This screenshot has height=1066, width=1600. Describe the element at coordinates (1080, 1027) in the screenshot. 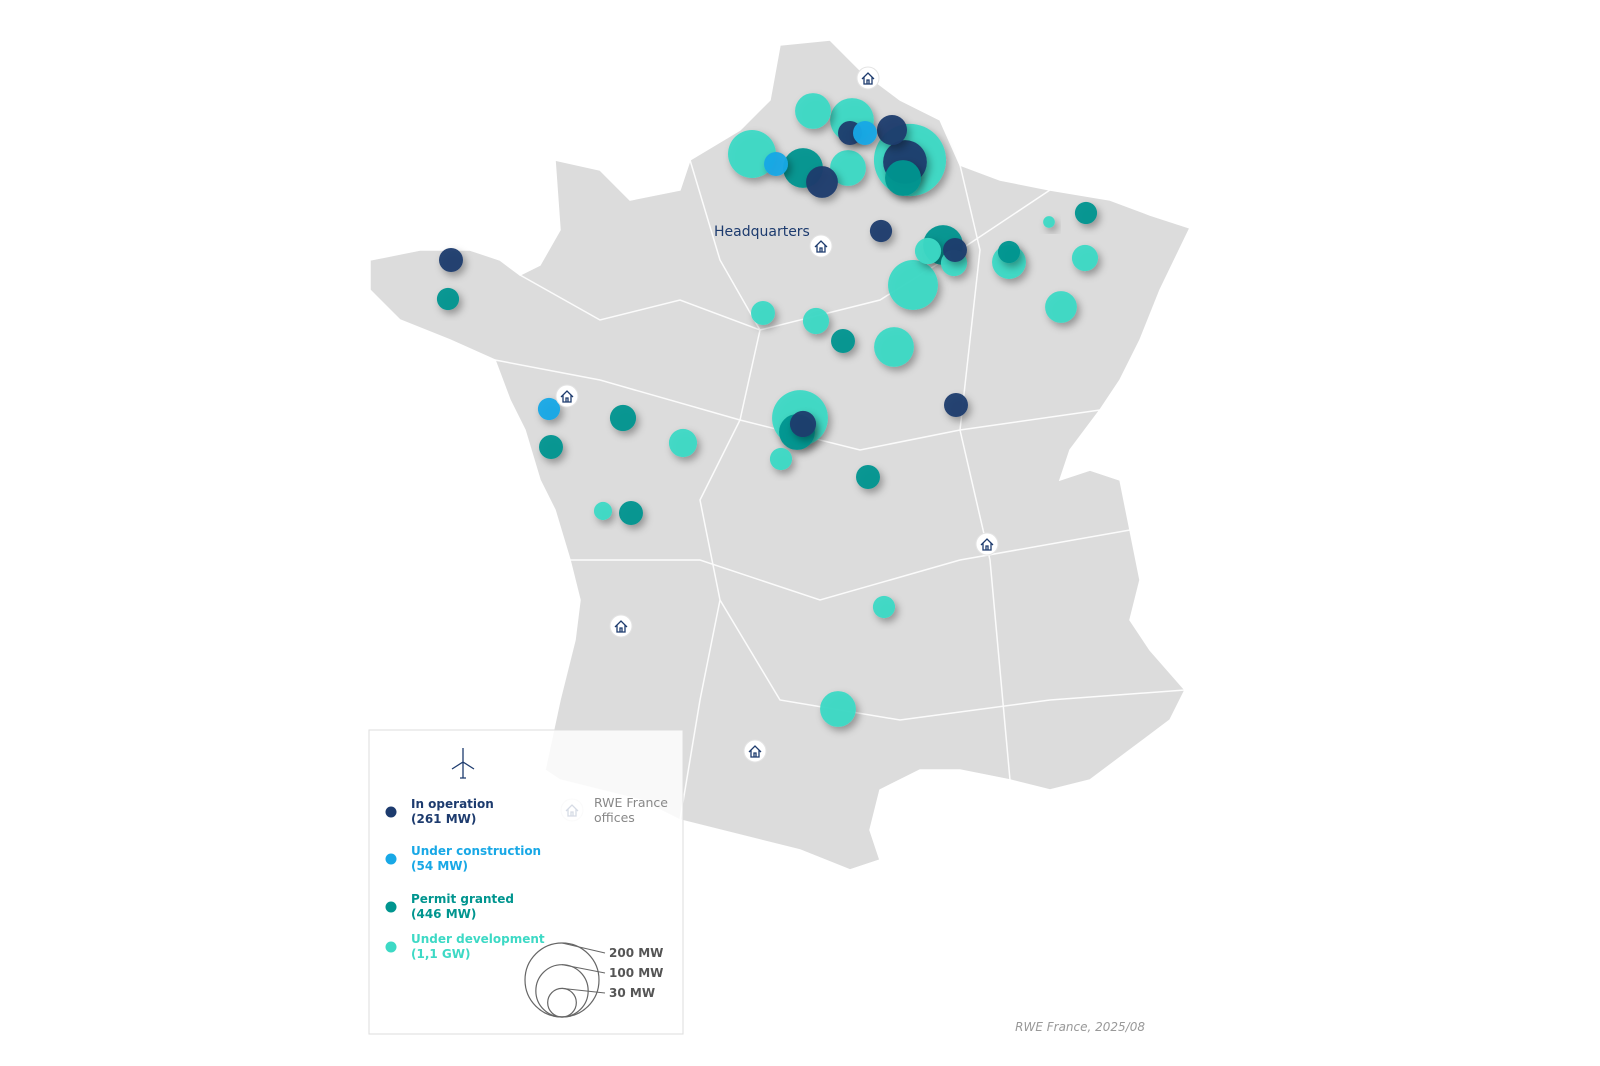

I see `credit: RWE France, 2025/08` at that location.